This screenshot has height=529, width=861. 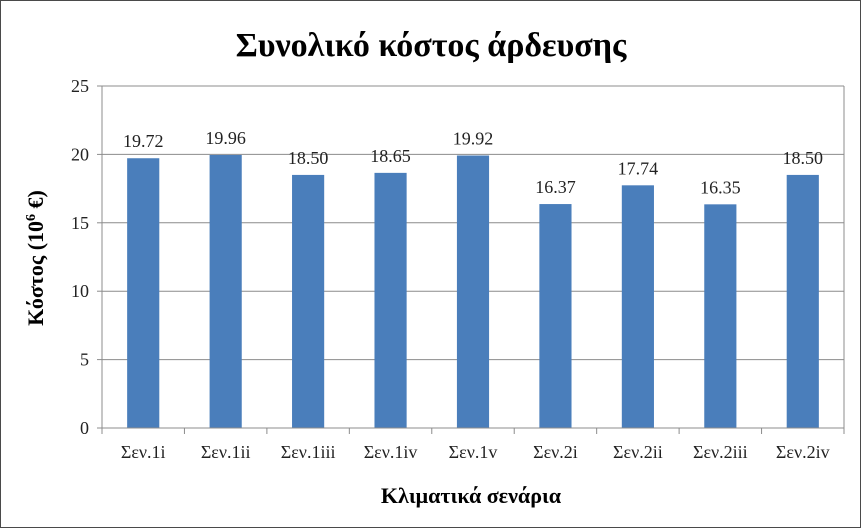 I want to click on y-tick-label: 15, so click(x=80, y=223).